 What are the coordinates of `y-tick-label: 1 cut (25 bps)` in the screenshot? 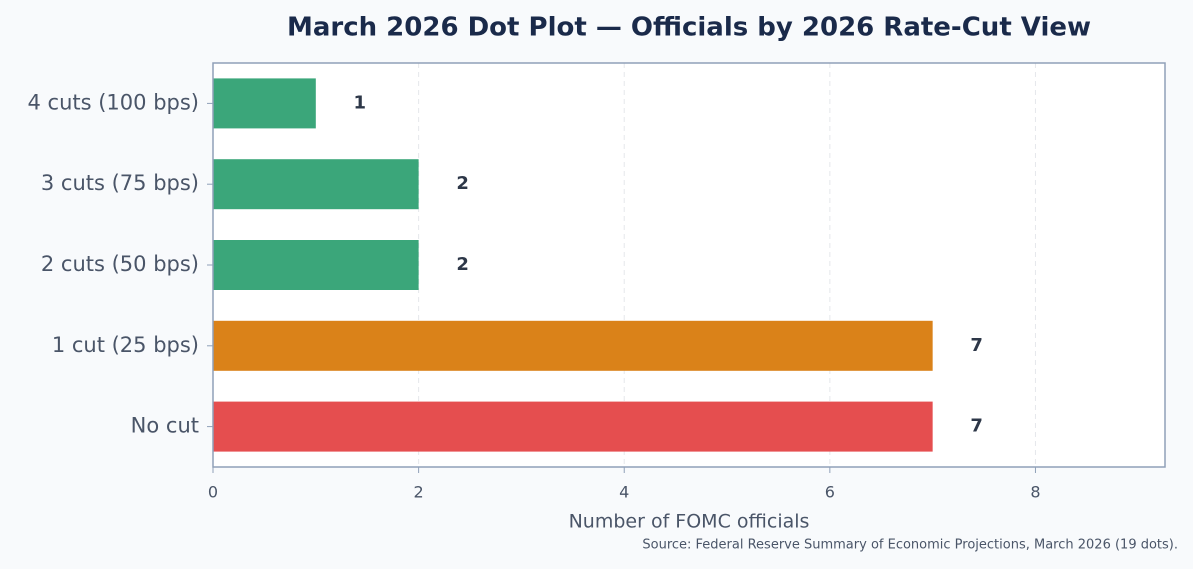 It's located at (125, 345).